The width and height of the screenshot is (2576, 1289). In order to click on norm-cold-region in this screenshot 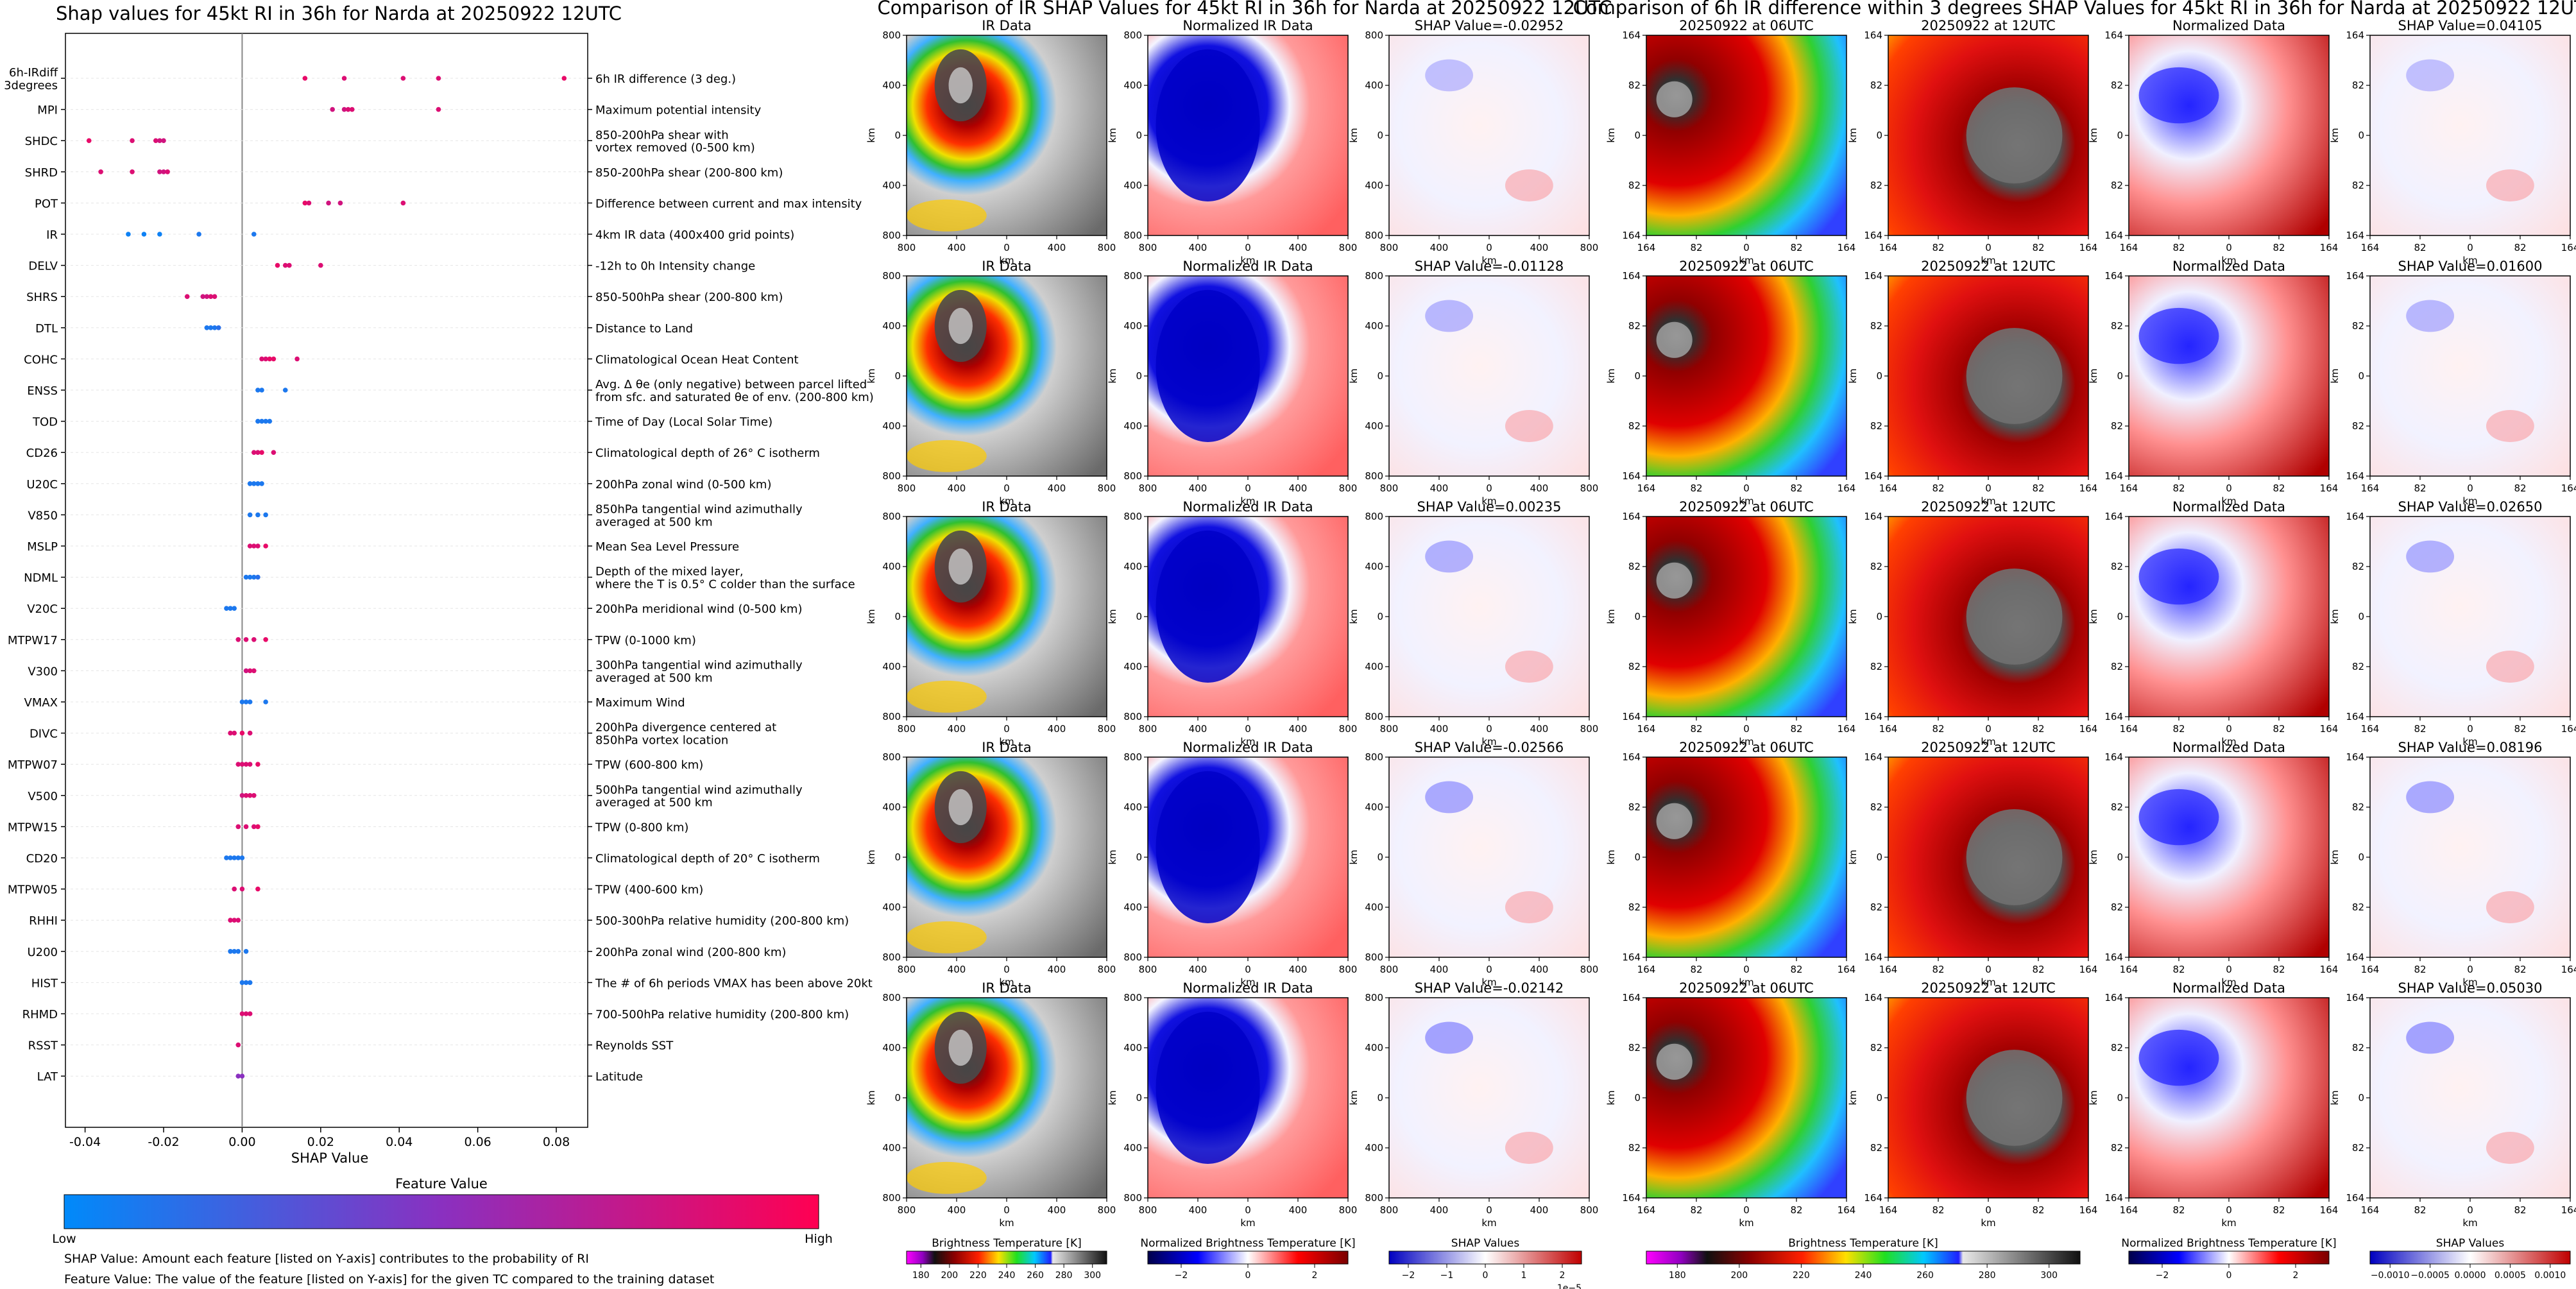, I will do `click(1208, 847)`.